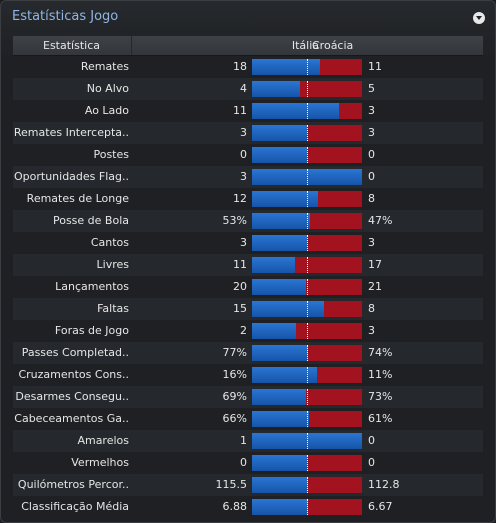  I want to click on away-value: 61%, so click(380, 418).